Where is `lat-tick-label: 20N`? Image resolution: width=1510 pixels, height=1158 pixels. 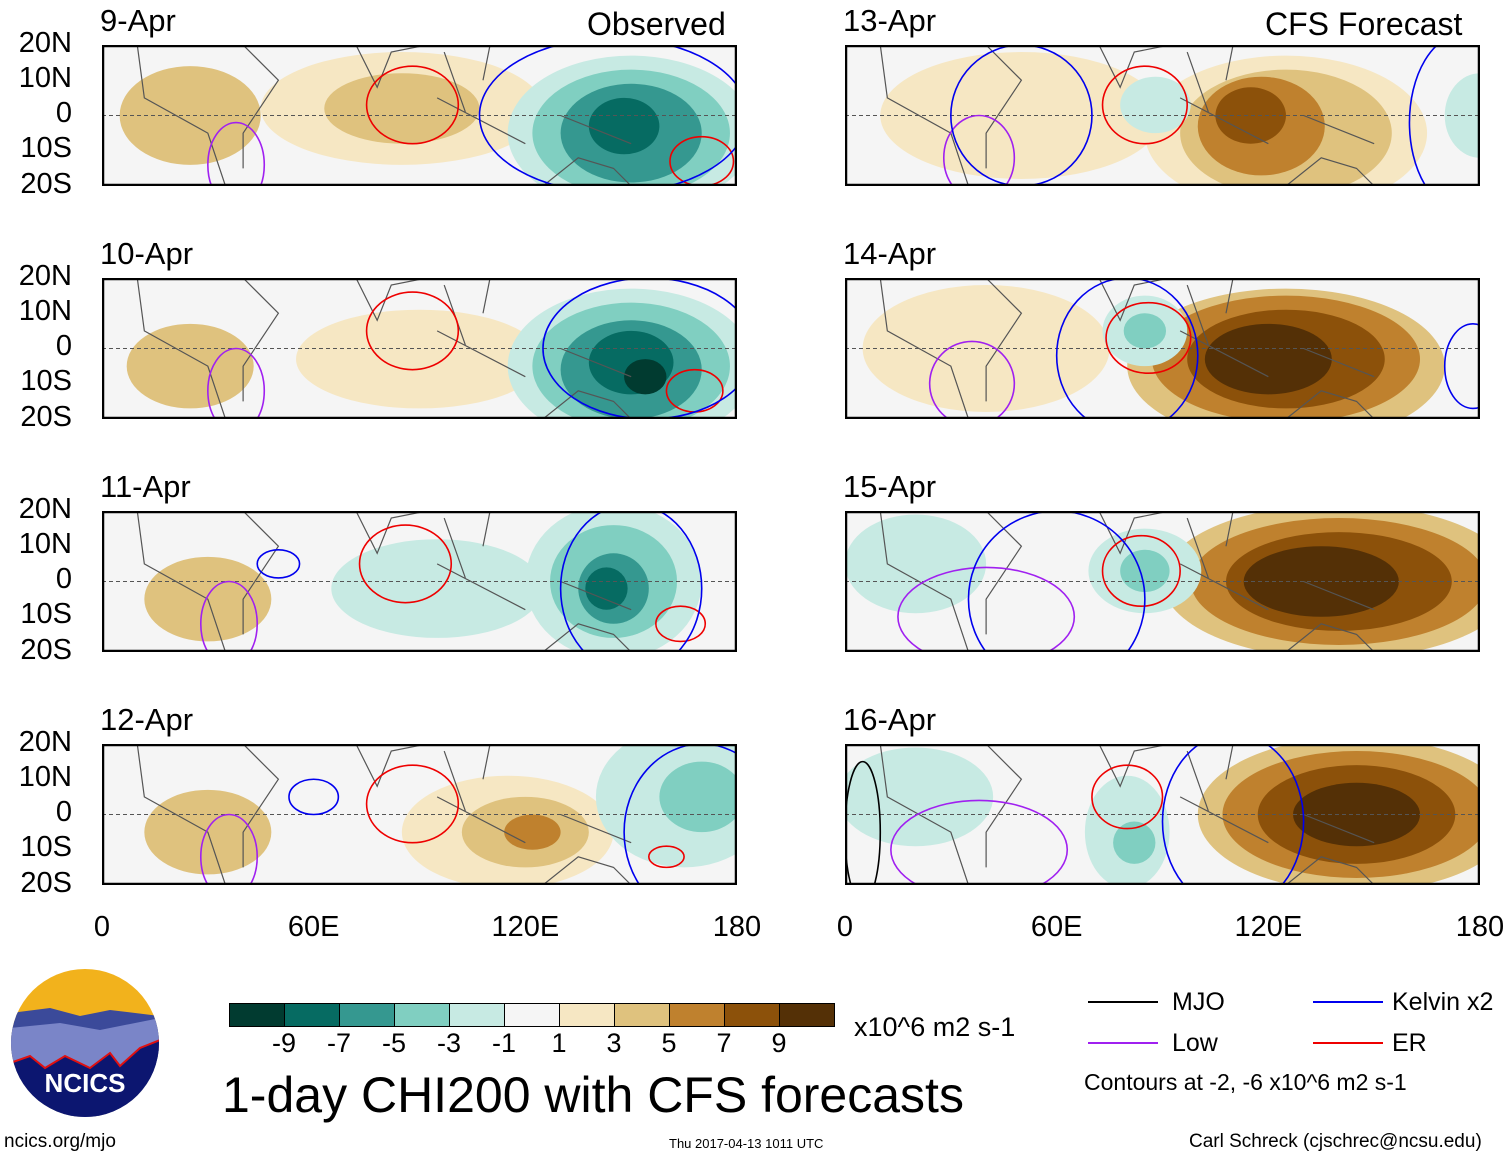 lat-tick-label: 20N is located at coordinates (45, 276).